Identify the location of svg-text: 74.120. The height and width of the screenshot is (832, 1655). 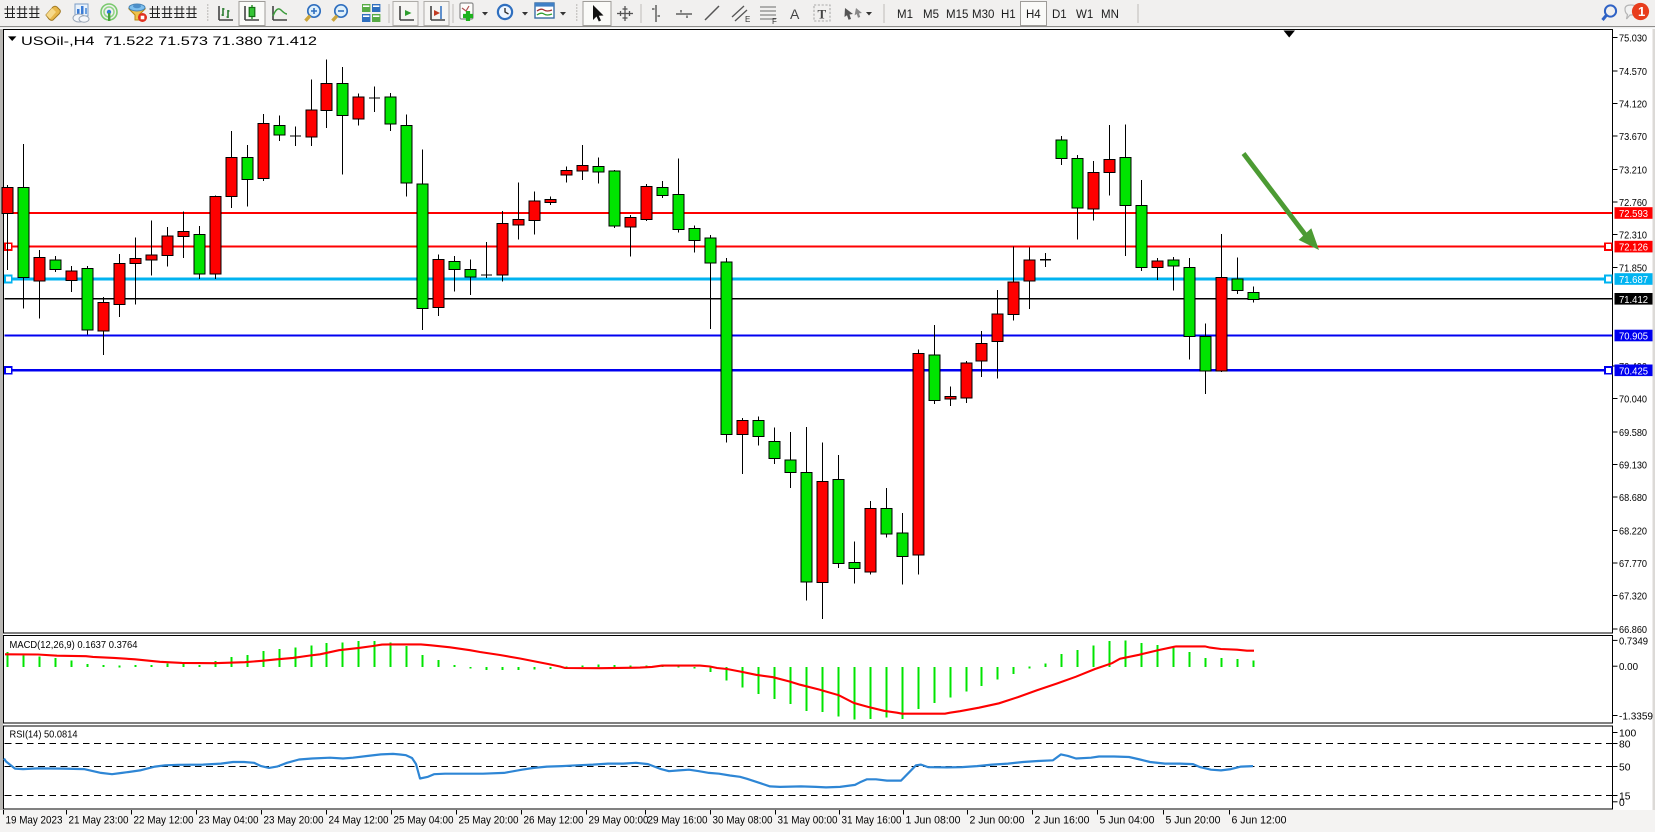
(1633, 104).